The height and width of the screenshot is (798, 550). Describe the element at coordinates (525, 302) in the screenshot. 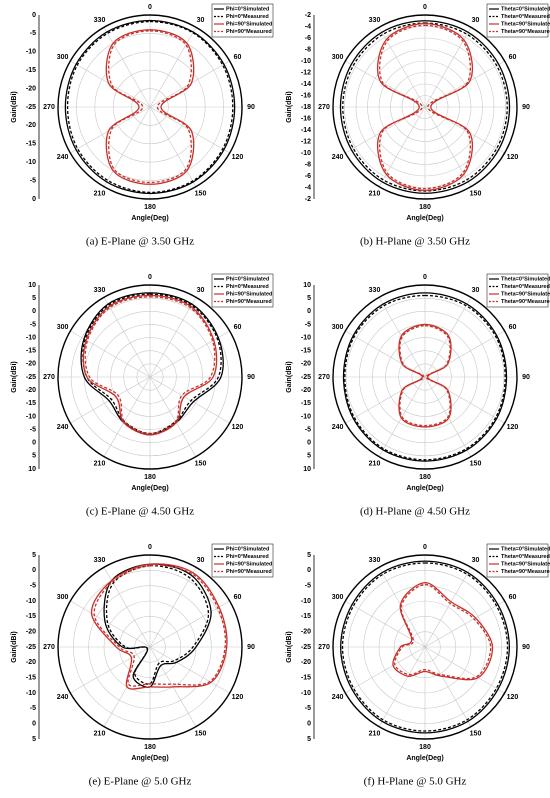

I see `legend-label: Theta=90°Measured` at that location.